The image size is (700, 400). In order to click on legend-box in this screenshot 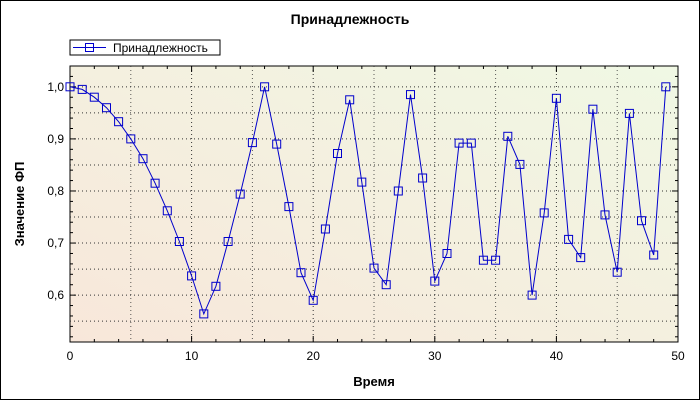, I will do `click(145, 47)`.